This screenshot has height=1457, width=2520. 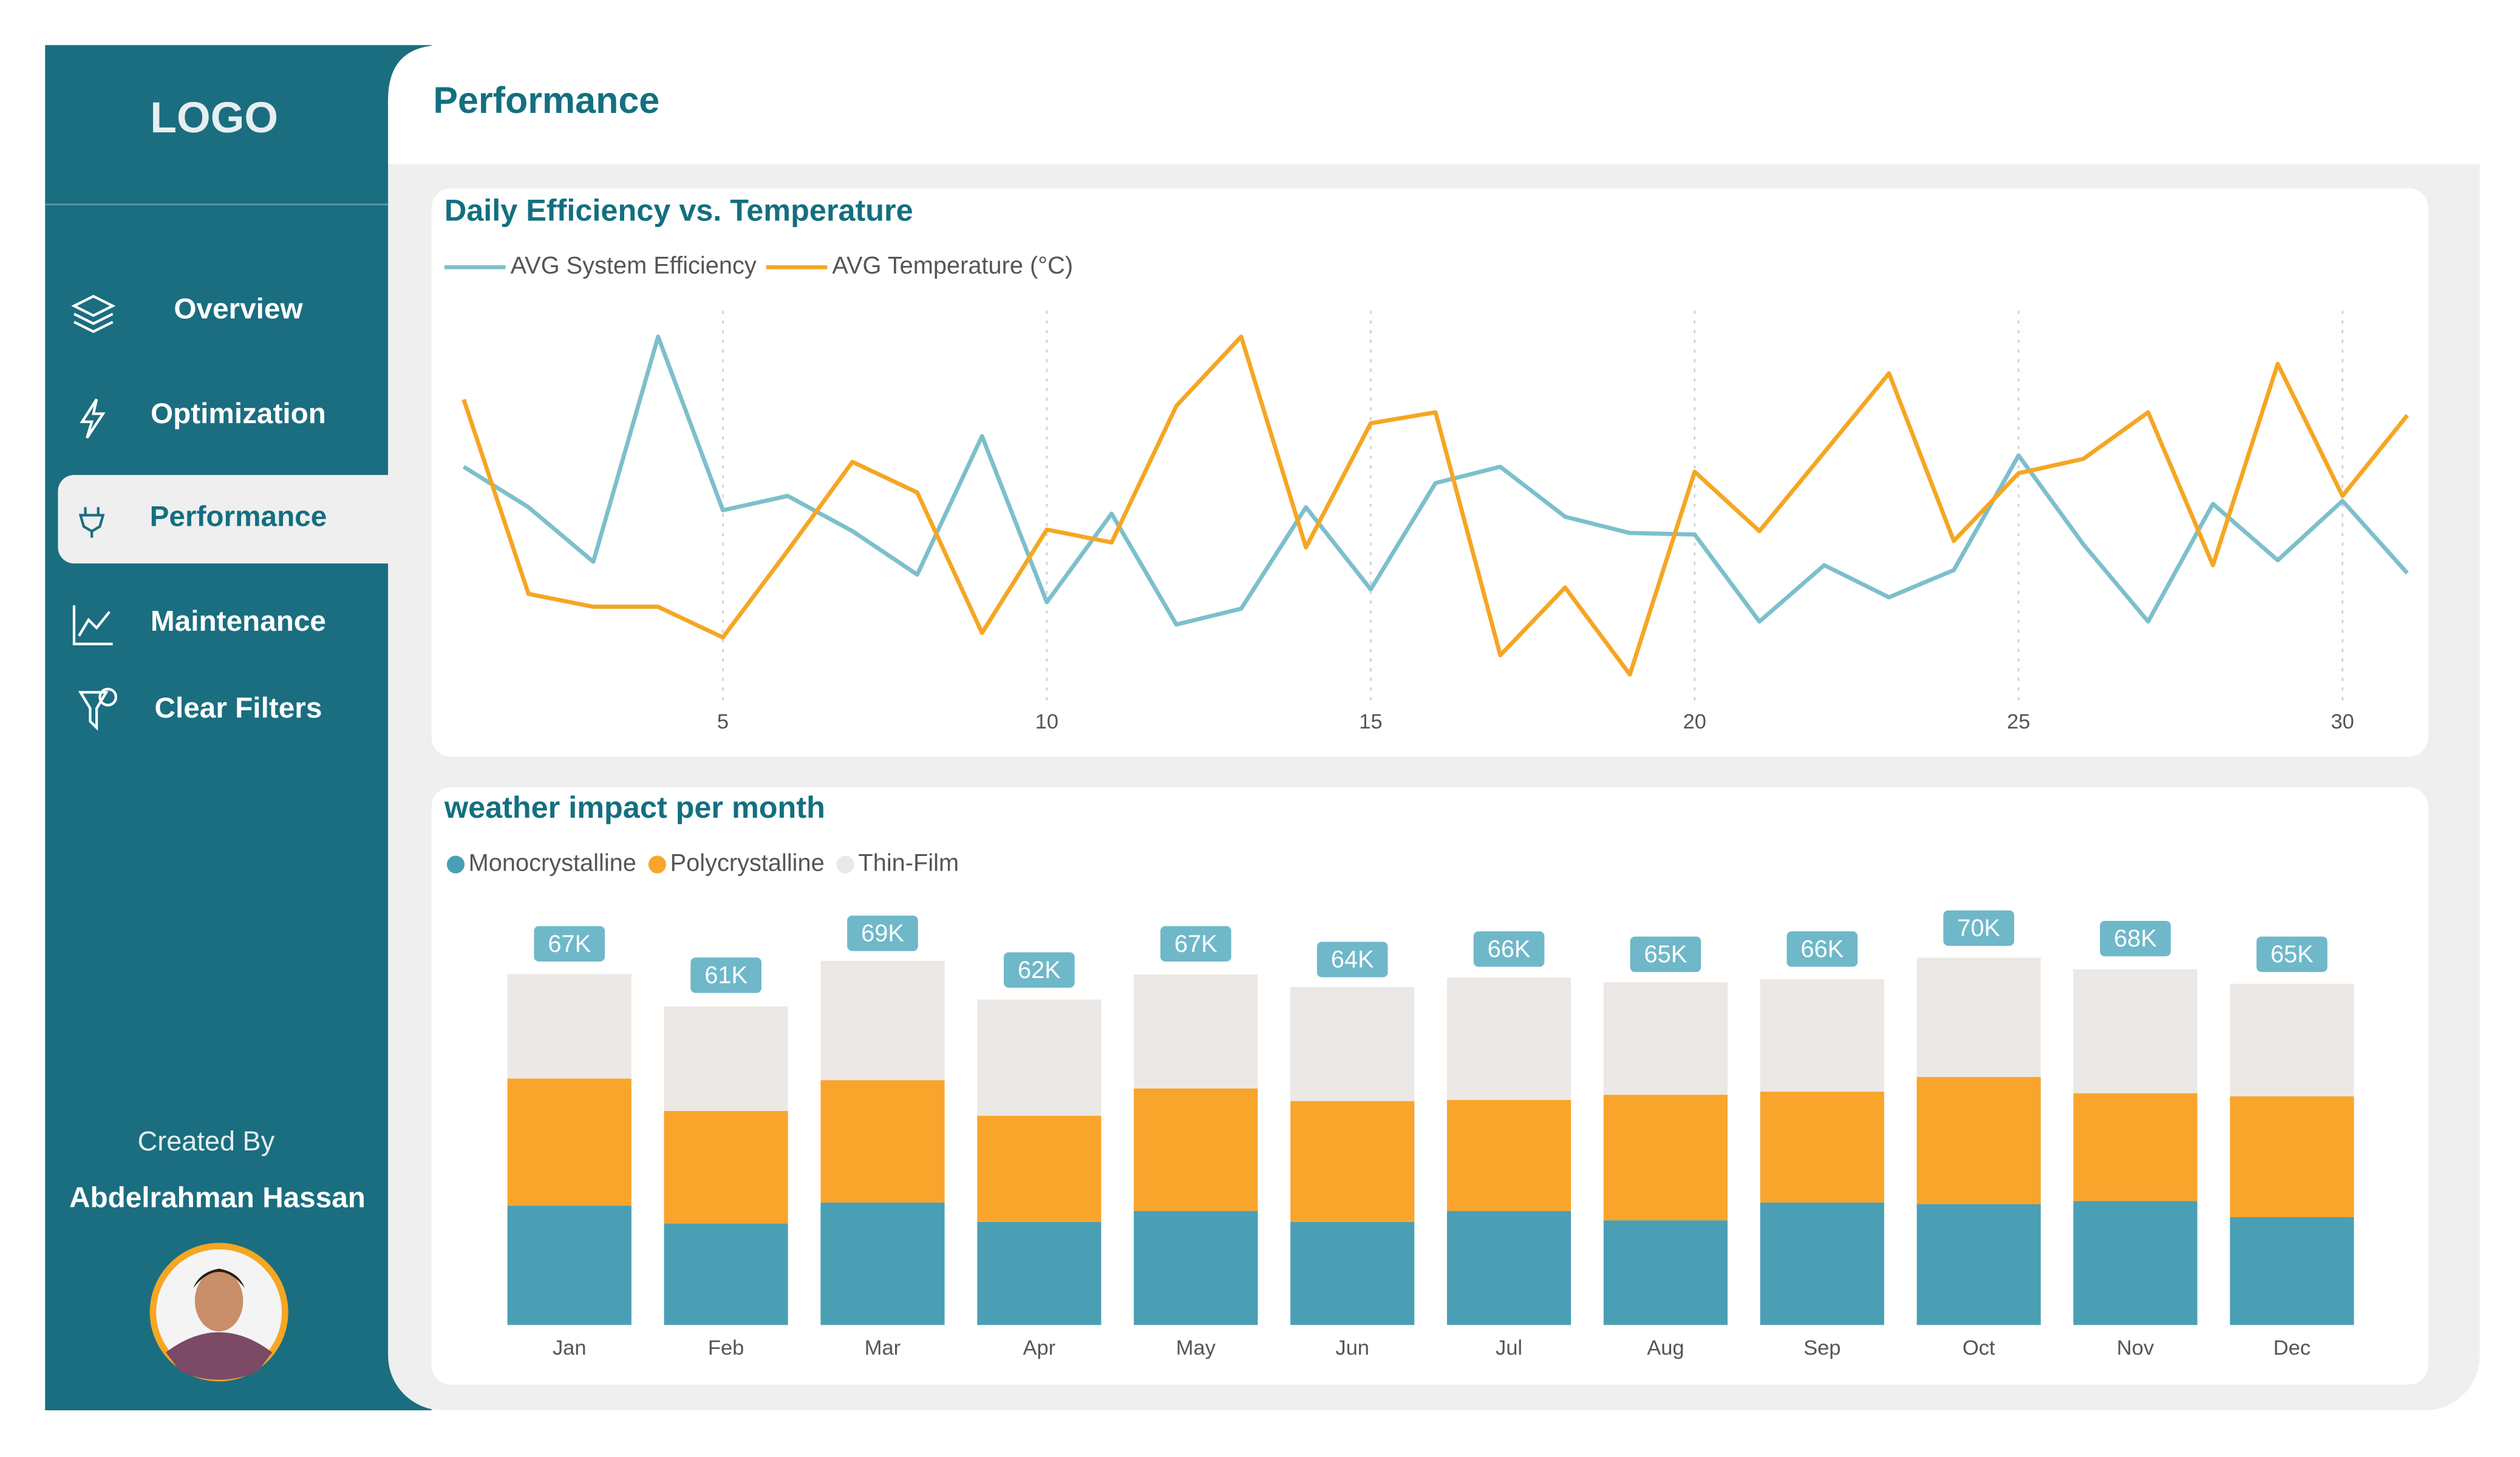 I want to click on avatar, so click(x=218, y=1312).